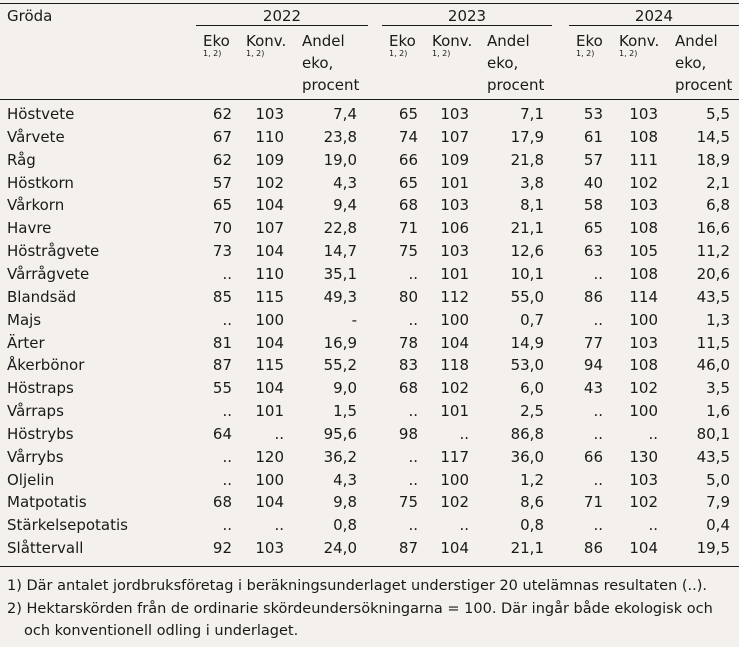  I want to click on andel-eko-value: 1,5, so click(345, 411).